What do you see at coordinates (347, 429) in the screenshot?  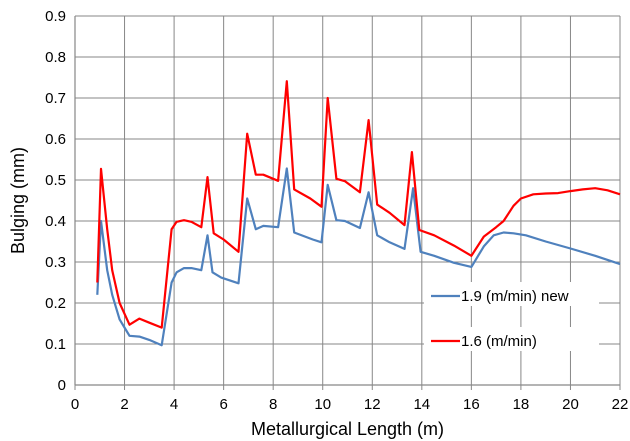 I see `x-axis-title: Metallurgical Length (m)` at bounding box center [347, 429].